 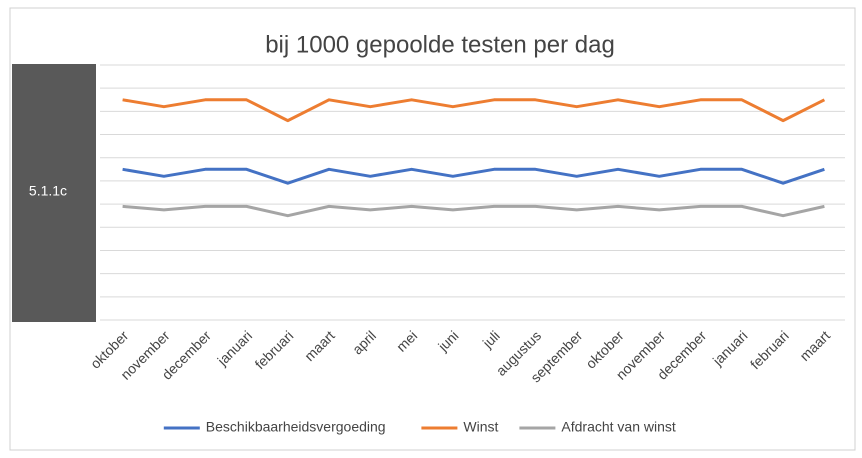 What do you see at coordinates (48, 191) in the screenshot?
I see `label-text: 5.1.1c` at bounding box center [48, 191].